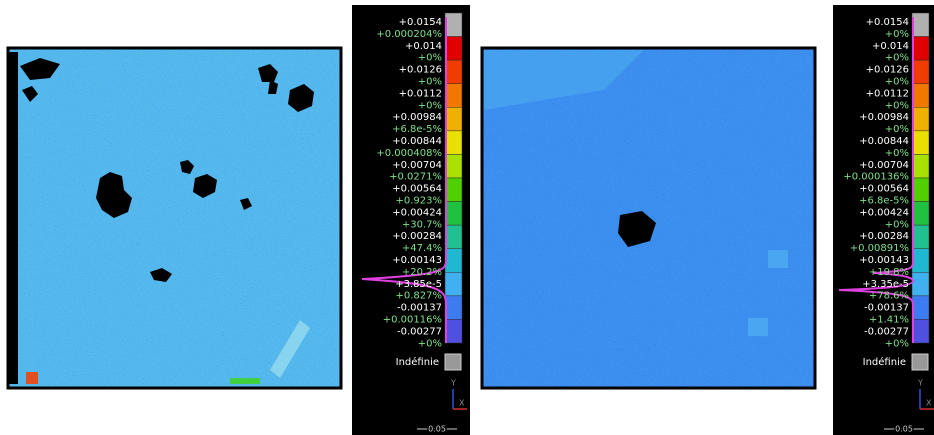 Image resolution: width=934 pixels, height=435 pixels. Describe the element at coordinates (437, 429) in the screenshot. I see `scale-label: 0.05` at that location.